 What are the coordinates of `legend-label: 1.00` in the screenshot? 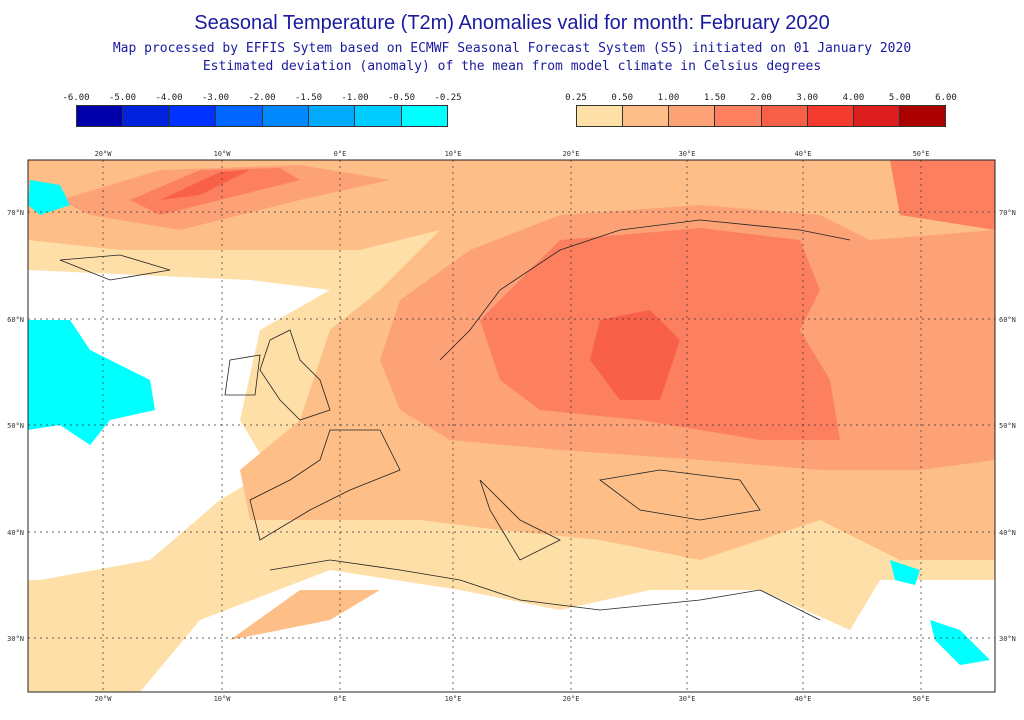 It's located at (668, 98).